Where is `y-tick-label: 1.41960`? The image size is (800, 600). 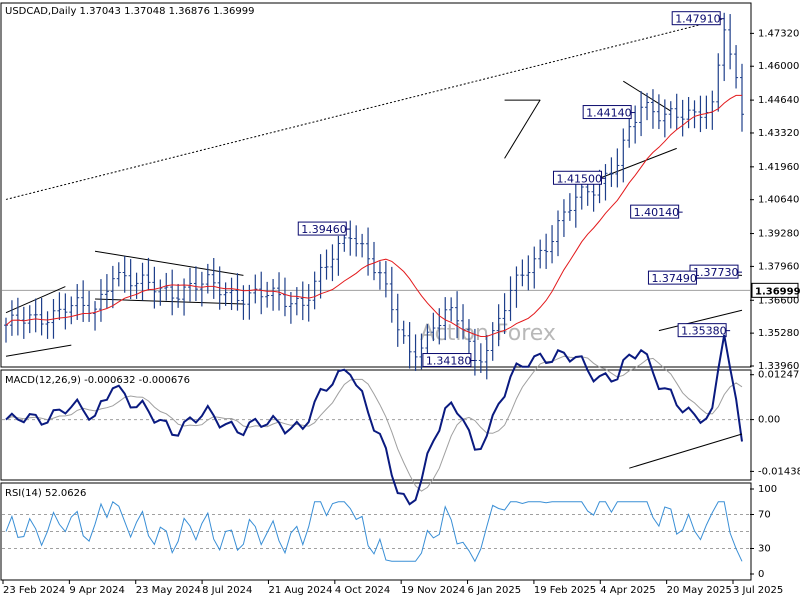 y-tick-label: 1.41960 is located at coordinates (778, 167).